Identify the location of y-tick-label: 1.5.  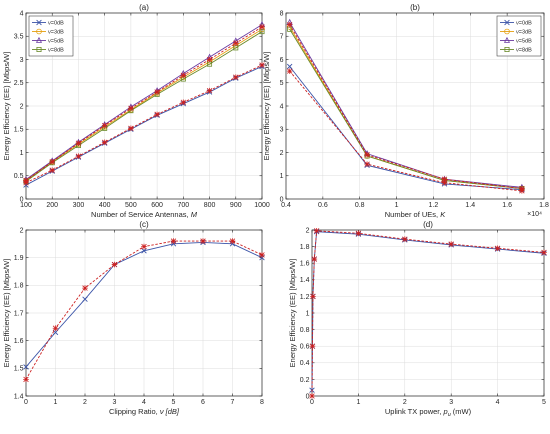
(19, 130).